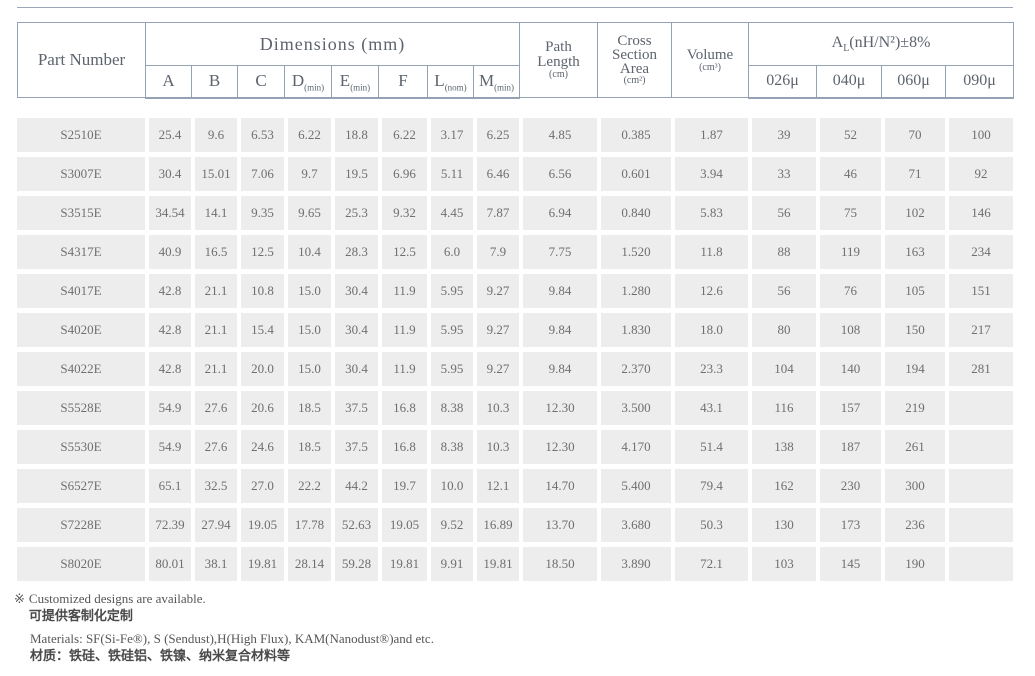 The height and width of the screenshot is (676, 1035). I want to click on value-cell: 1.830, so click(634, 332).